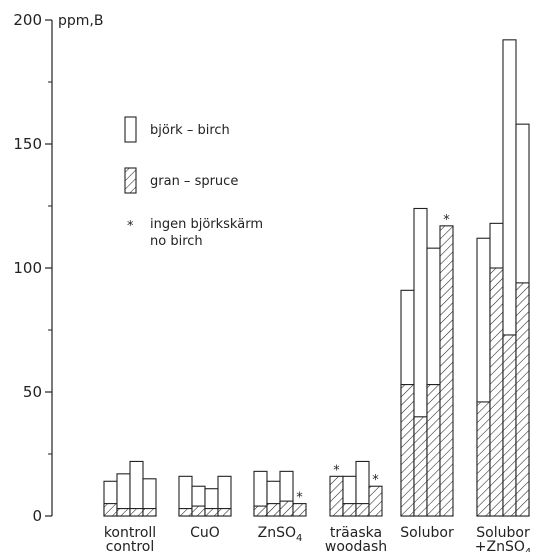 The image size is (540, 552). What do you see at coordinates (130, 226) in the screenshot?
I see `legend-star-symbol: *` at bounding box center [130, 226].